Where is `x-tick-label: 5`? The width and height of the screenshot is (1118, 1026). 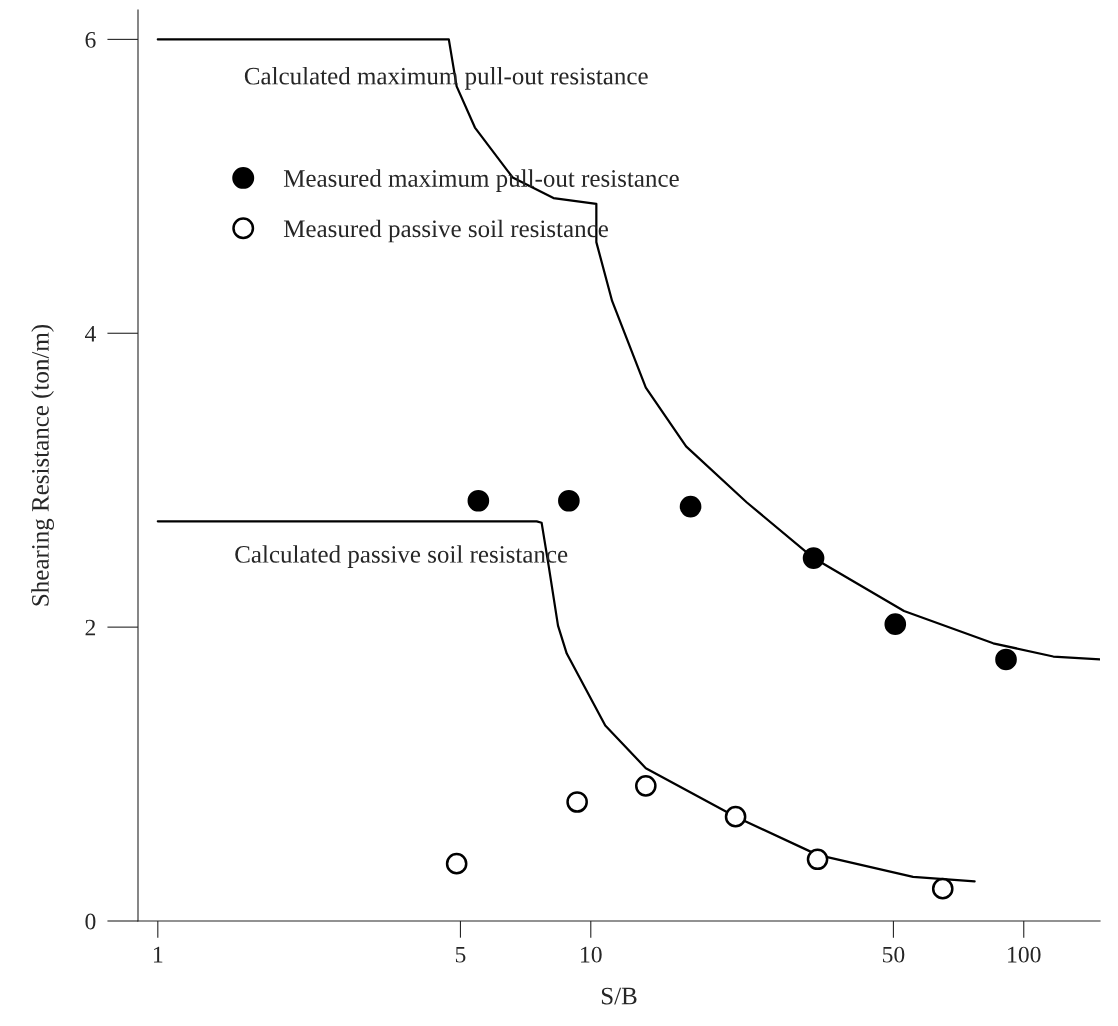 x-tick-label: 5 is located at coordinates (460, 954).